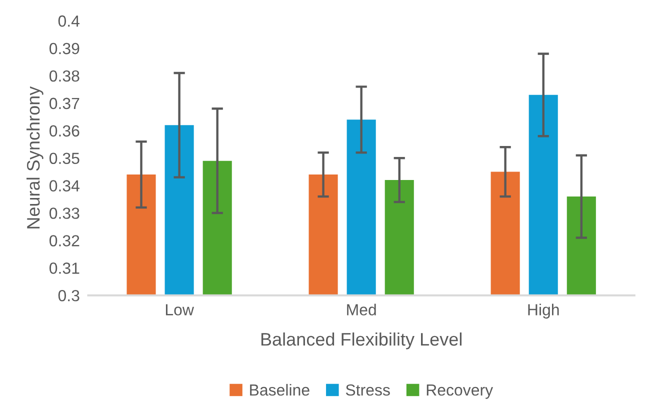 This screenshot has width=654, height=416. I want to click on y-axis-title: Neural Synchrony, so click(35, 157).